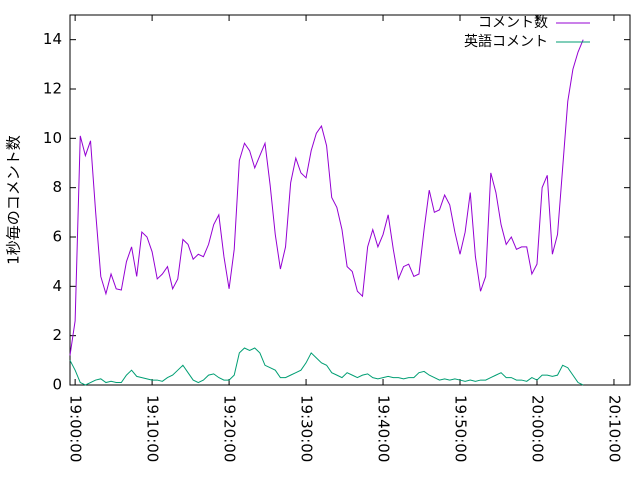  Describe the element at coordinates (153, 428) in the screenshot. I see `x-tick-label: 19:10:00` at that location.